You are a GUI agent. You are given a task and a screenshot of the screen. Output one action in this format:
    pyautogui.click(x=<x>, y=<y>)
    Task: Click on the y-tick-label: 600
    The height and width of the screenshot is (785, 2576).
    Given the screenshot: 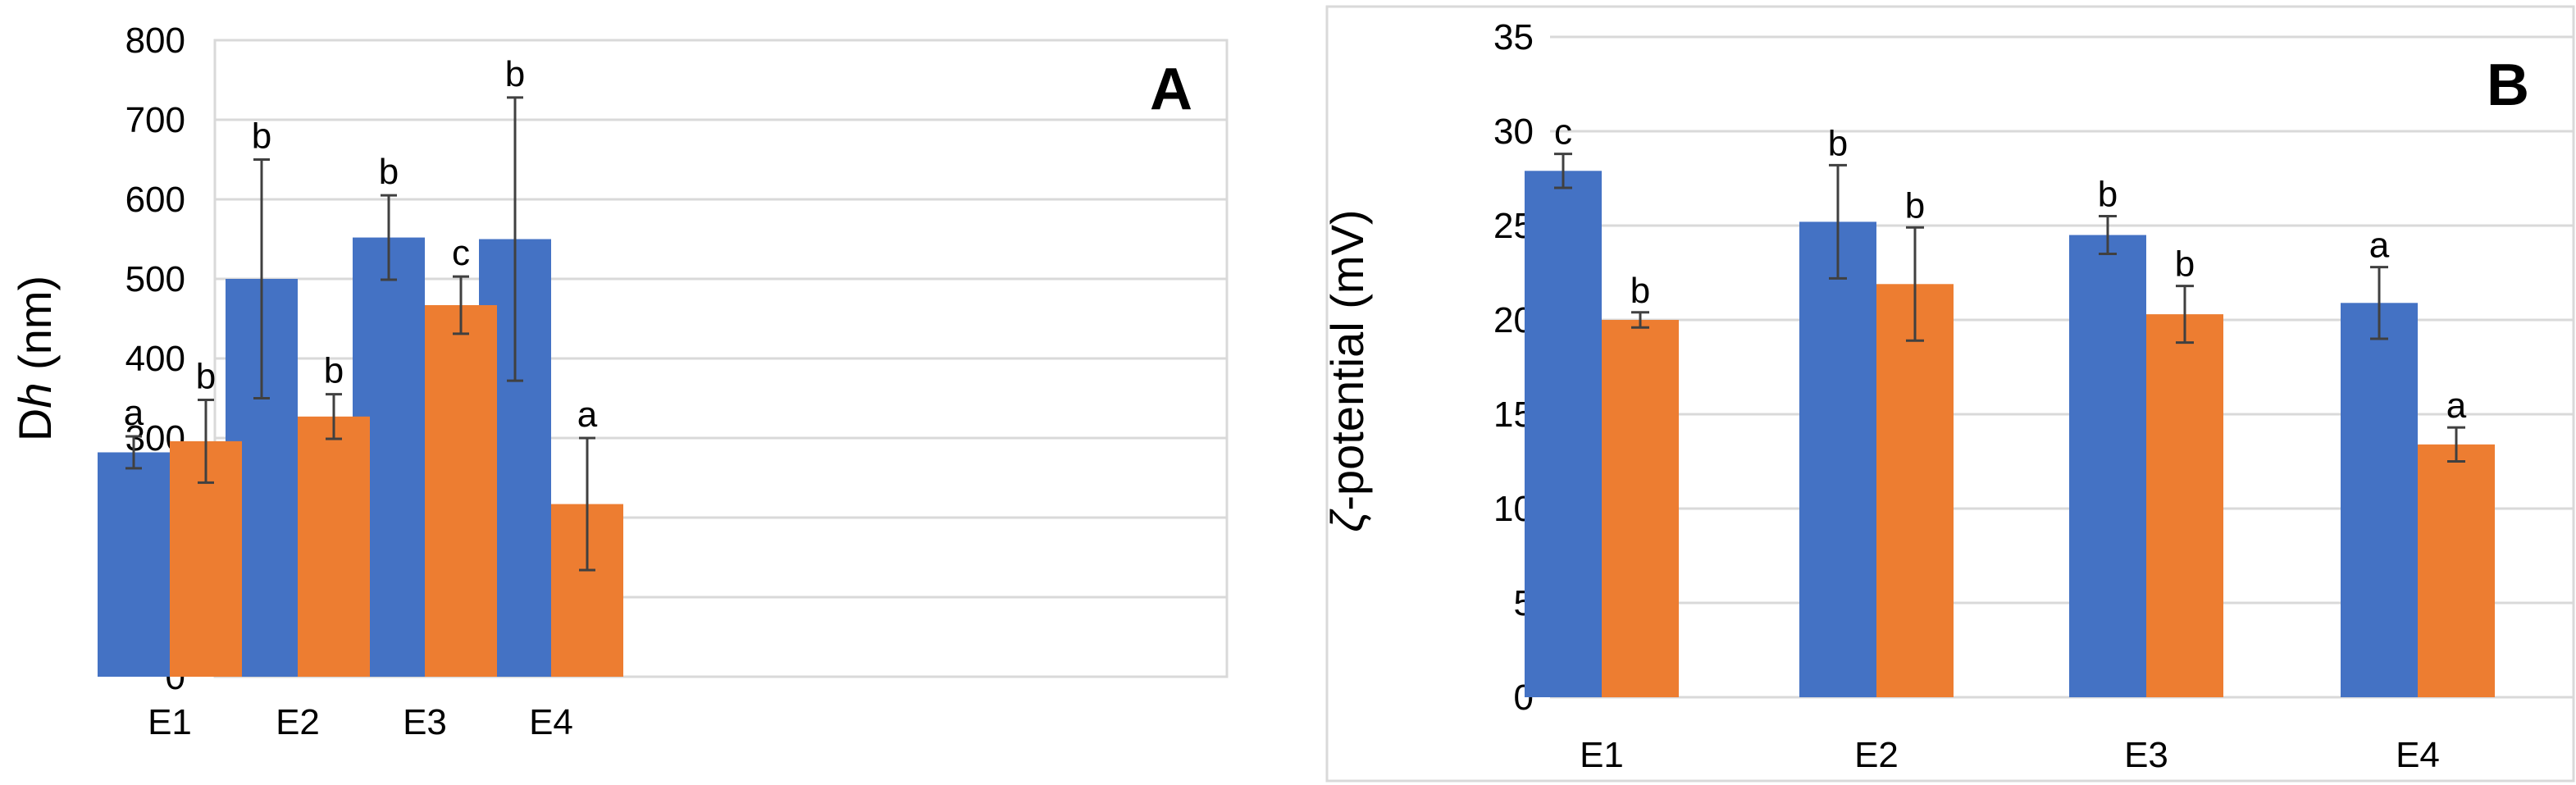 What is the action you would take?
    pyautogui.click(x=155, y=200)
    